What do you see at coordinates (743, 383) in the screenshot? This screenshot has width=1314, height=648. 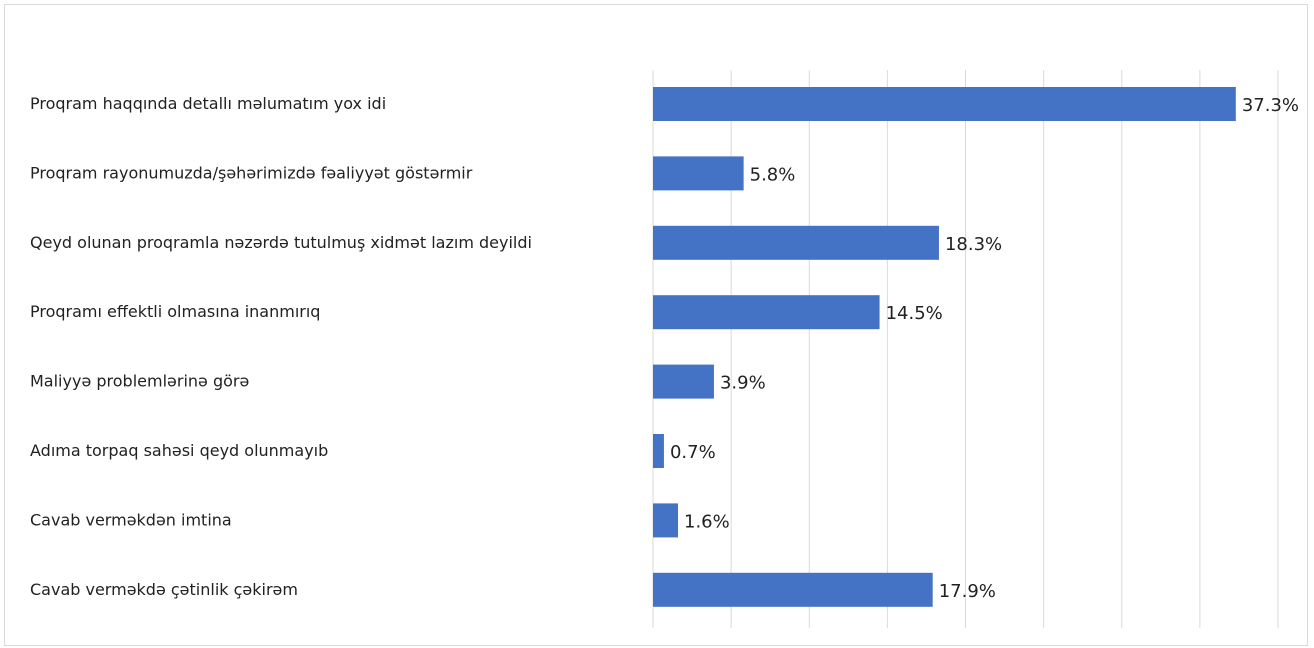 I see `data-label: 3.9%` at bounding box center [743, 383].